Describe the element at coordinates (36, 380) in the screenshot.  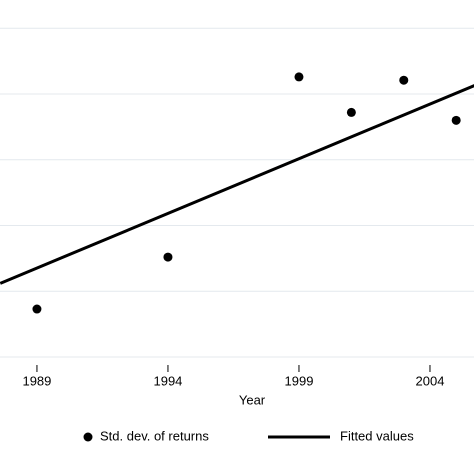
I see `x-tick-label: 1989` at that location.